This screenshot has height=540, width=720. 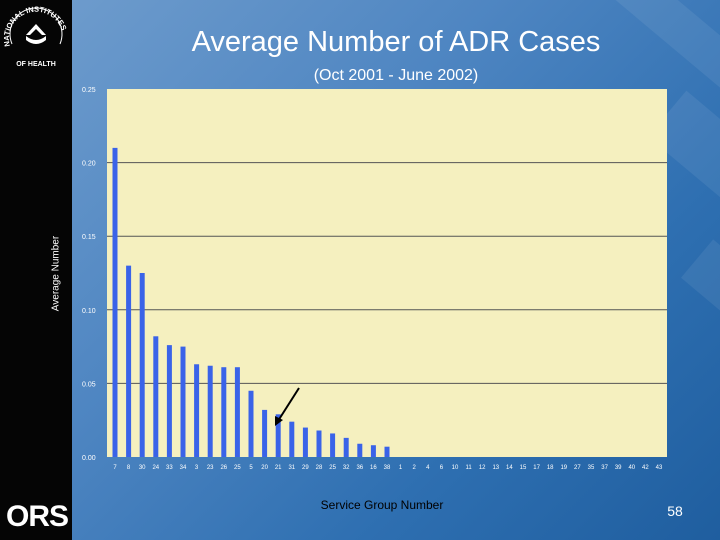 What do you see at coordinates (401, 468) in the screenshot?
I see `x-tick-label: 1` at bounding box center [401, 468].